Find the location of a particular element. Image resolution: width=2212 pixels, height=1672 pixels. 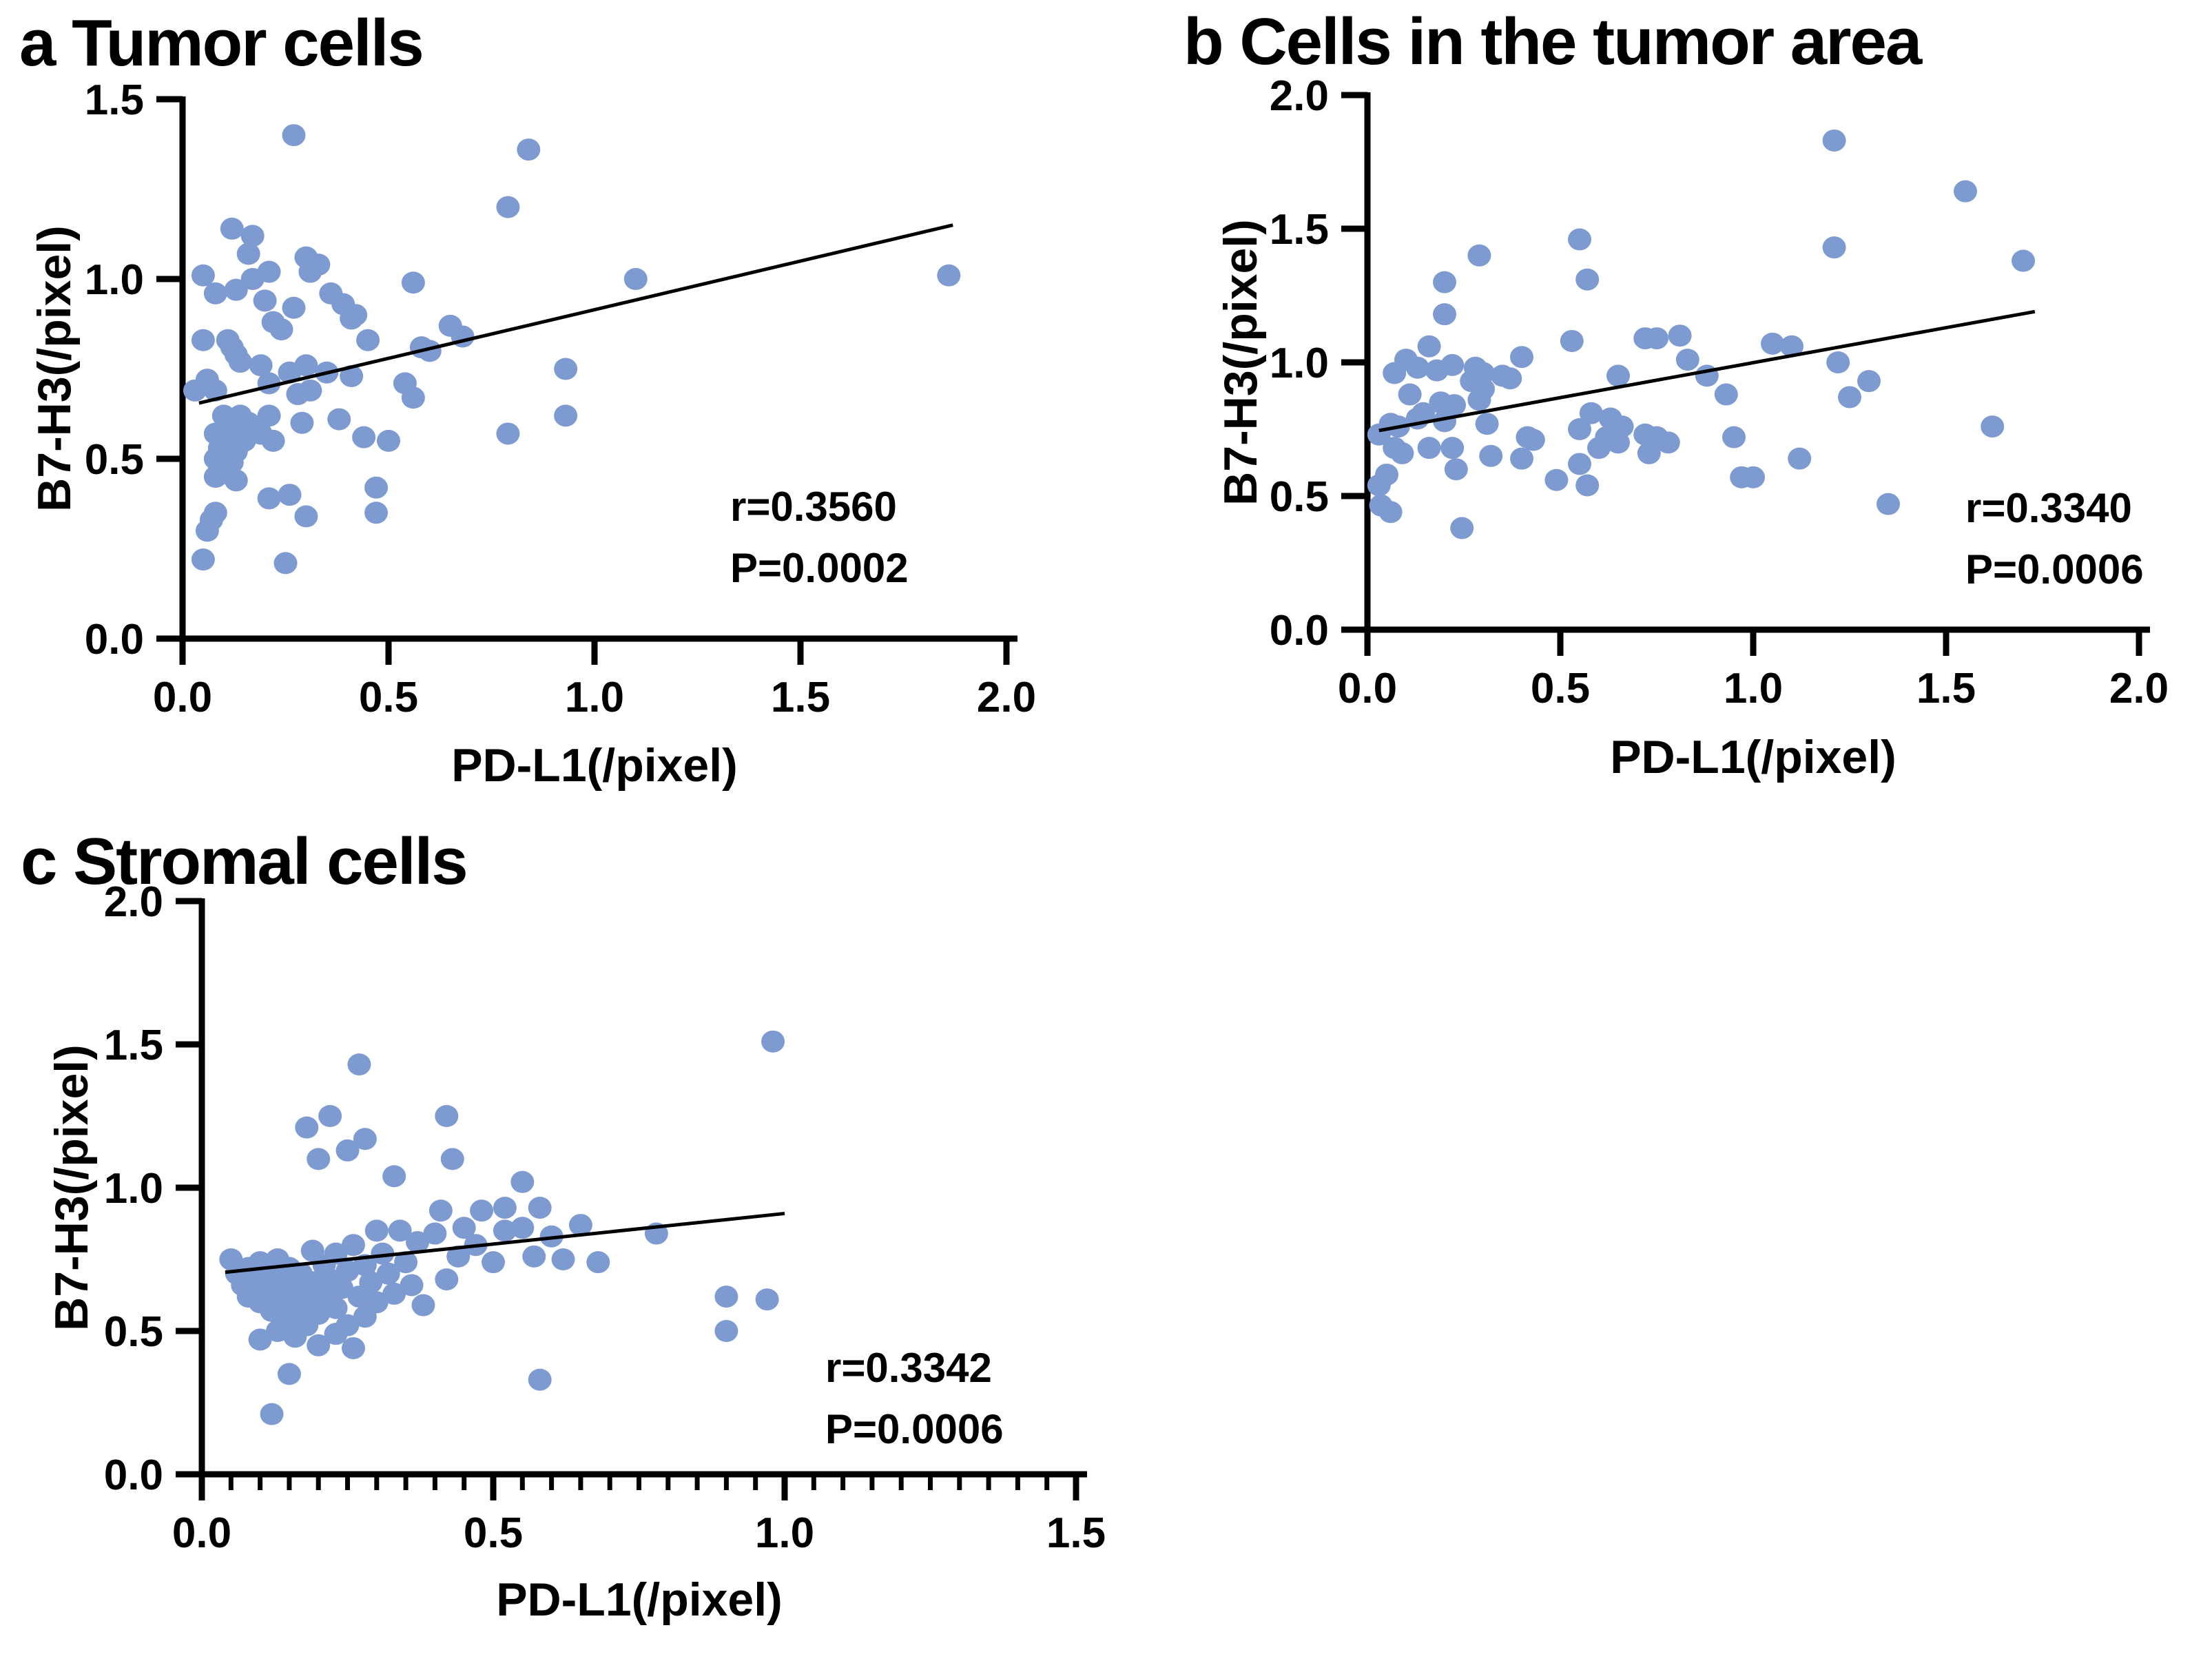

panel-b-y-tick-label: 0.0 is located at coordinates (1299, 630).